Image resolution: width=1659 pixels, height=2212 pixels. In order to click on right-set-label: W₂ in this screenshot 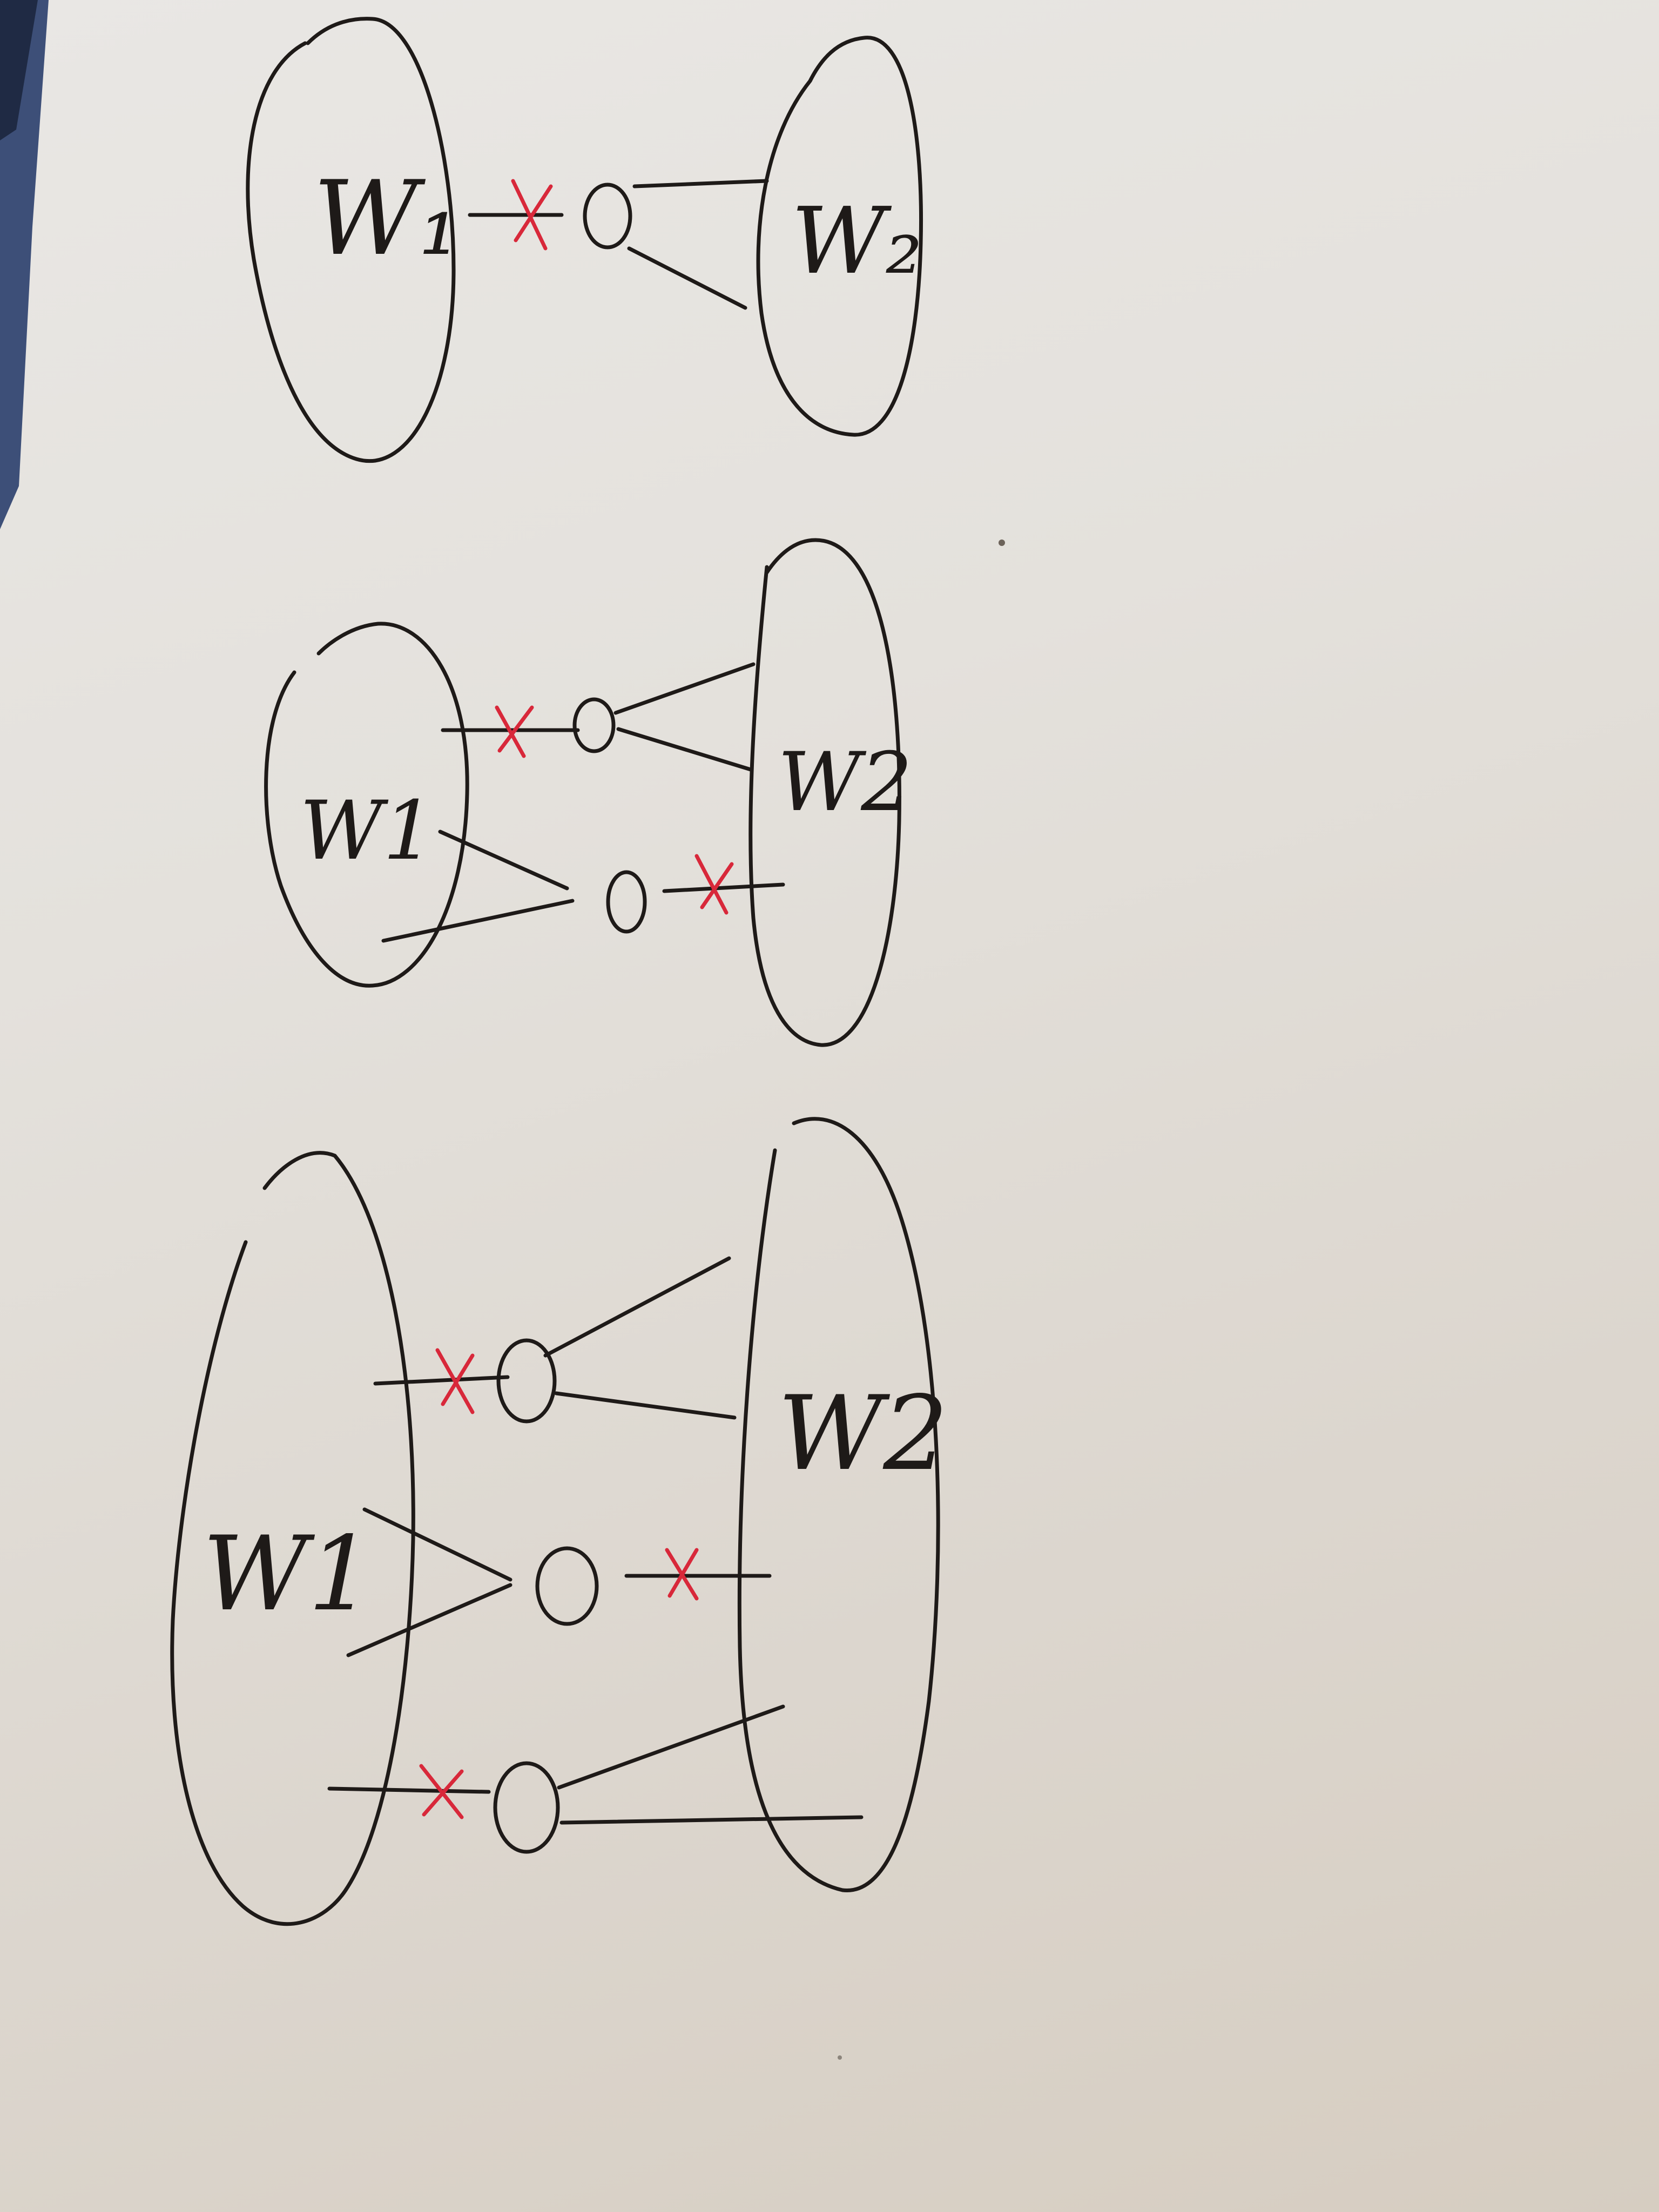, I will do `click(856, 241)`.